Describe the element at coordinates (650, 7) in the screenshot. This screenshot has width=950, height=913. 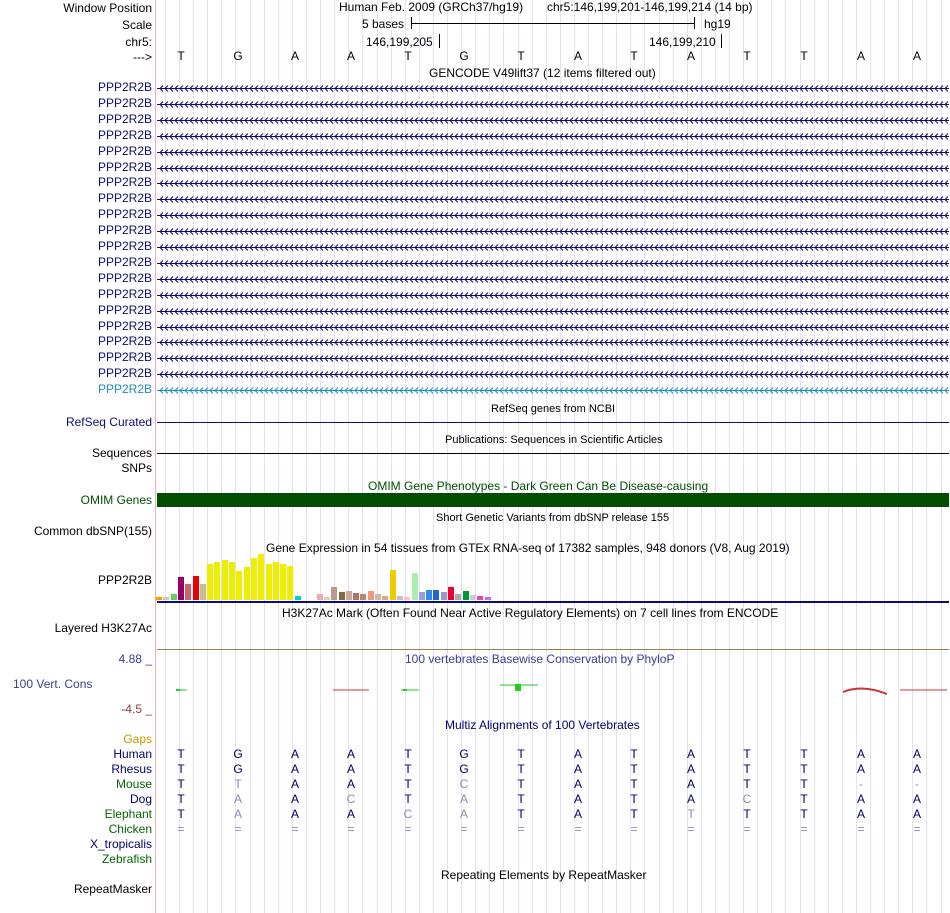
I see `position-text: chr5:146,199,201-146,199,214 (14 bp)` at that location.